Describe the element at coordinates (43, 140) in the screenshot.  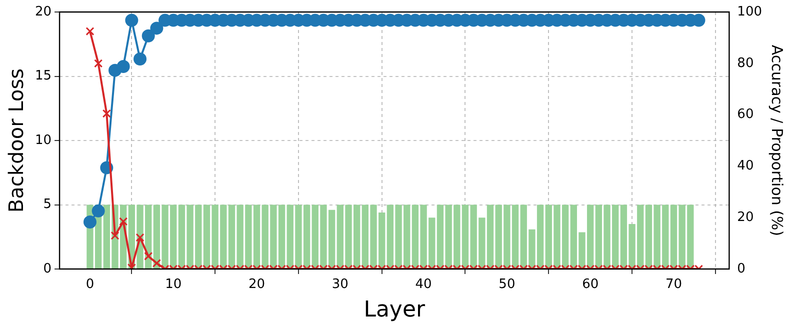
I see `y-tick-label: 10` at that location.